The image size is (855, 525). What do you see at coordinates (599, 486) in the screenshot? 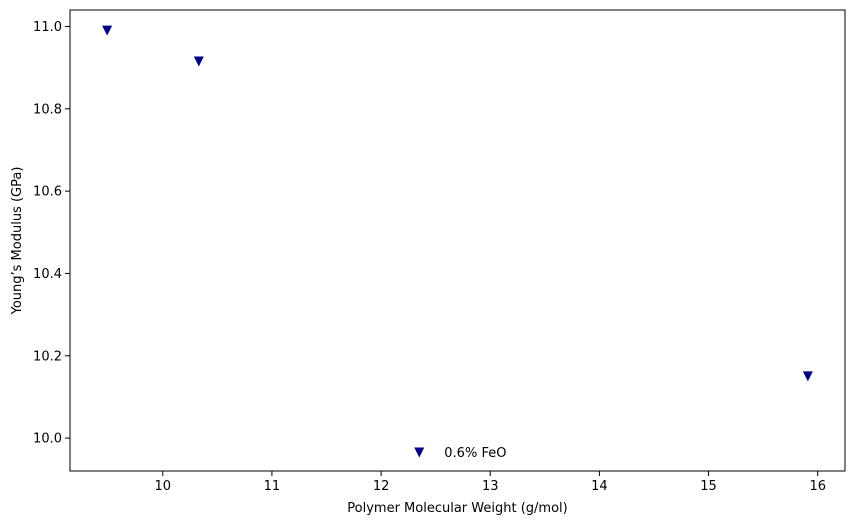
I see `x-tick-label: 14` at bounding box center [599, 486].